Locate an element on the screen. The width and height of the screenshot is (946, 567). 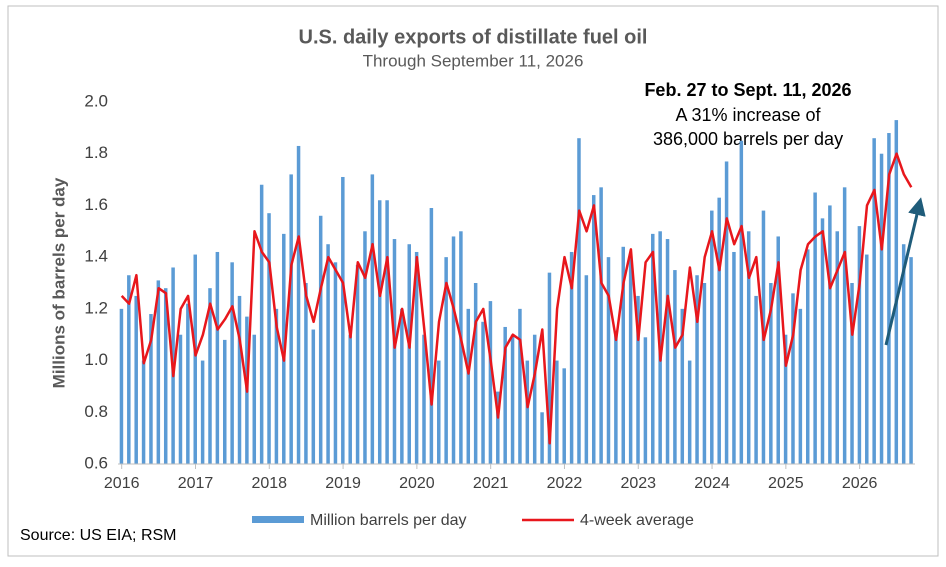
trend-arrow is located at coordinates (905, 271).